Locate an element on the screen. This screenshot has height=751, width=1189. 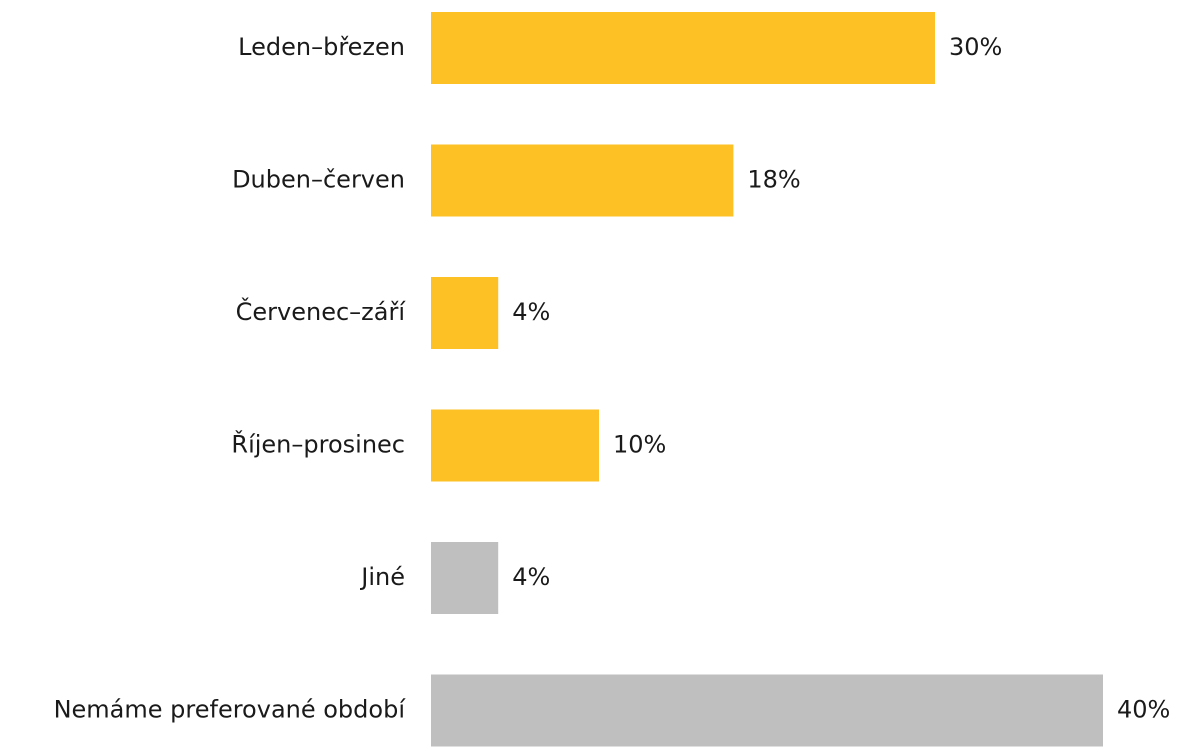
value-label: 30% is located at coordinates (975, 47).